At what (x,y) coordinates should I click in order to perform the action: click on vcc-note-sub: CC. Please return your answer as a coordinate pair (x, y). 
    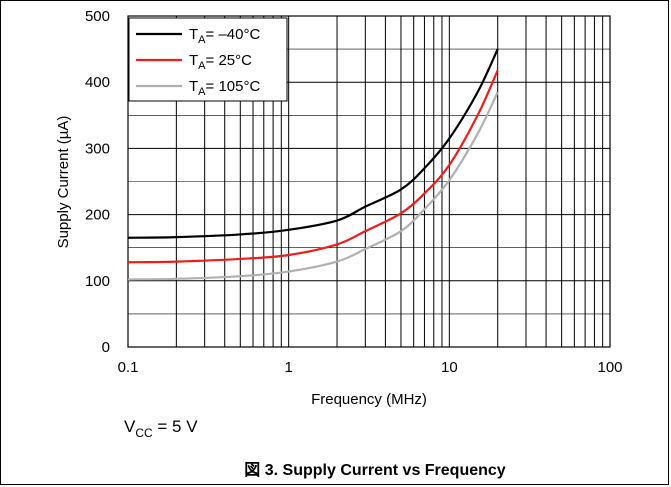
    Looking at the image, I should click on (144, 433).